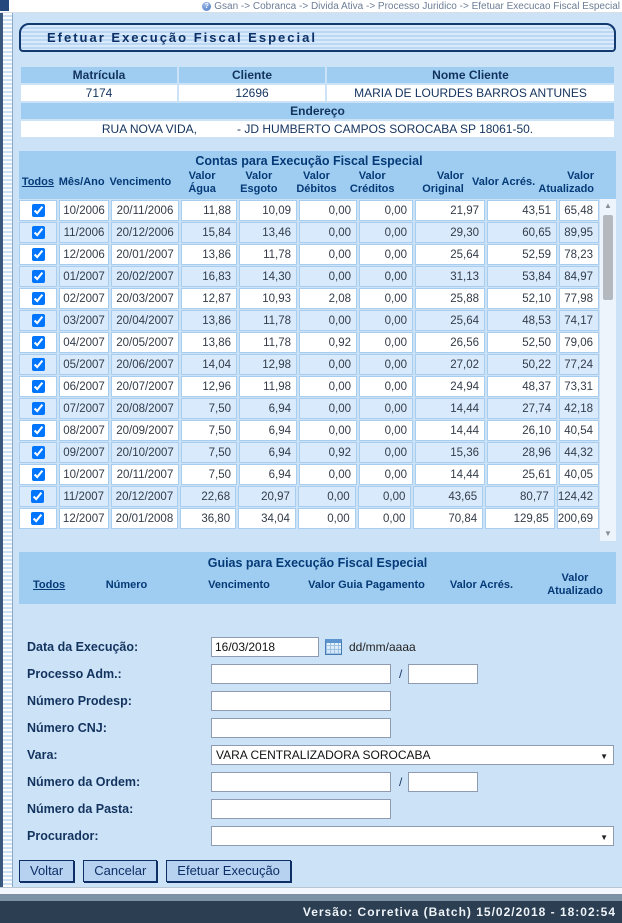 This screenshot has height=923, width=622. I want to click on scrollbar-thumb, so click(608, 258).